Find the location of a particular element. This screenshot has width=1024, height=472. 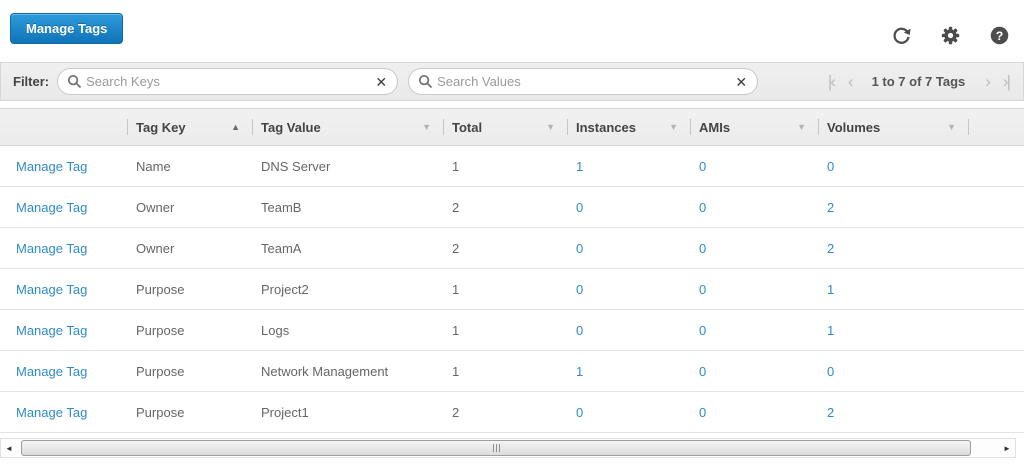

tag-value-cell: TeamA is located at coordinates (281, 248).